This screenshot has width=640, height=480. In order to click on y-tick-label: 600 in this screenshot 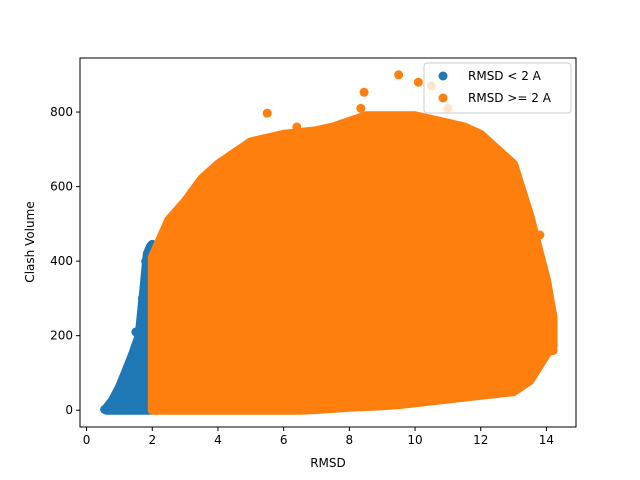, I will do `click(61, 187)`.